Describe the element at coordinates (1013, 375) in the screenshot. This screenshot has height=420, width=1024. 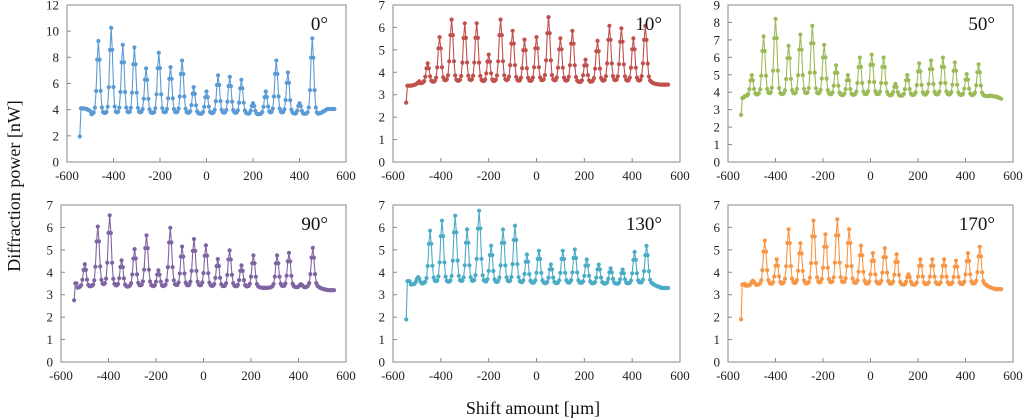
I see `x-tick-label: 600` at that location.